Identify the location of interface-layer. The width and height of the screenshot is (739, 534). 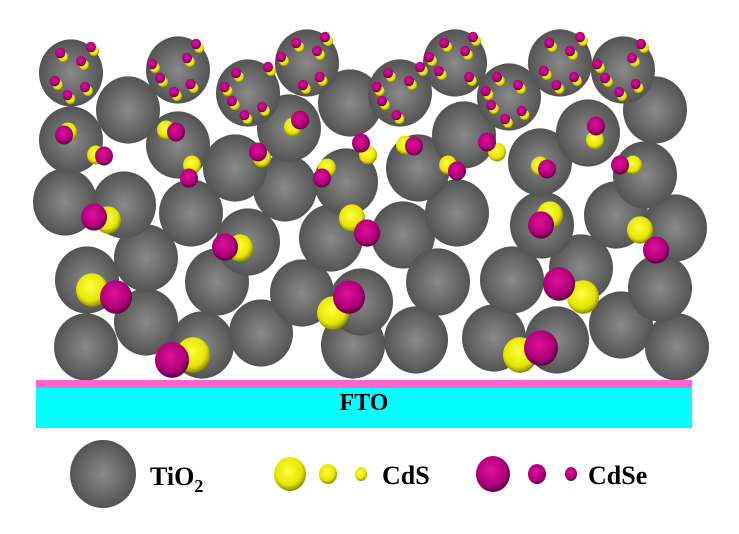
(364, 384).